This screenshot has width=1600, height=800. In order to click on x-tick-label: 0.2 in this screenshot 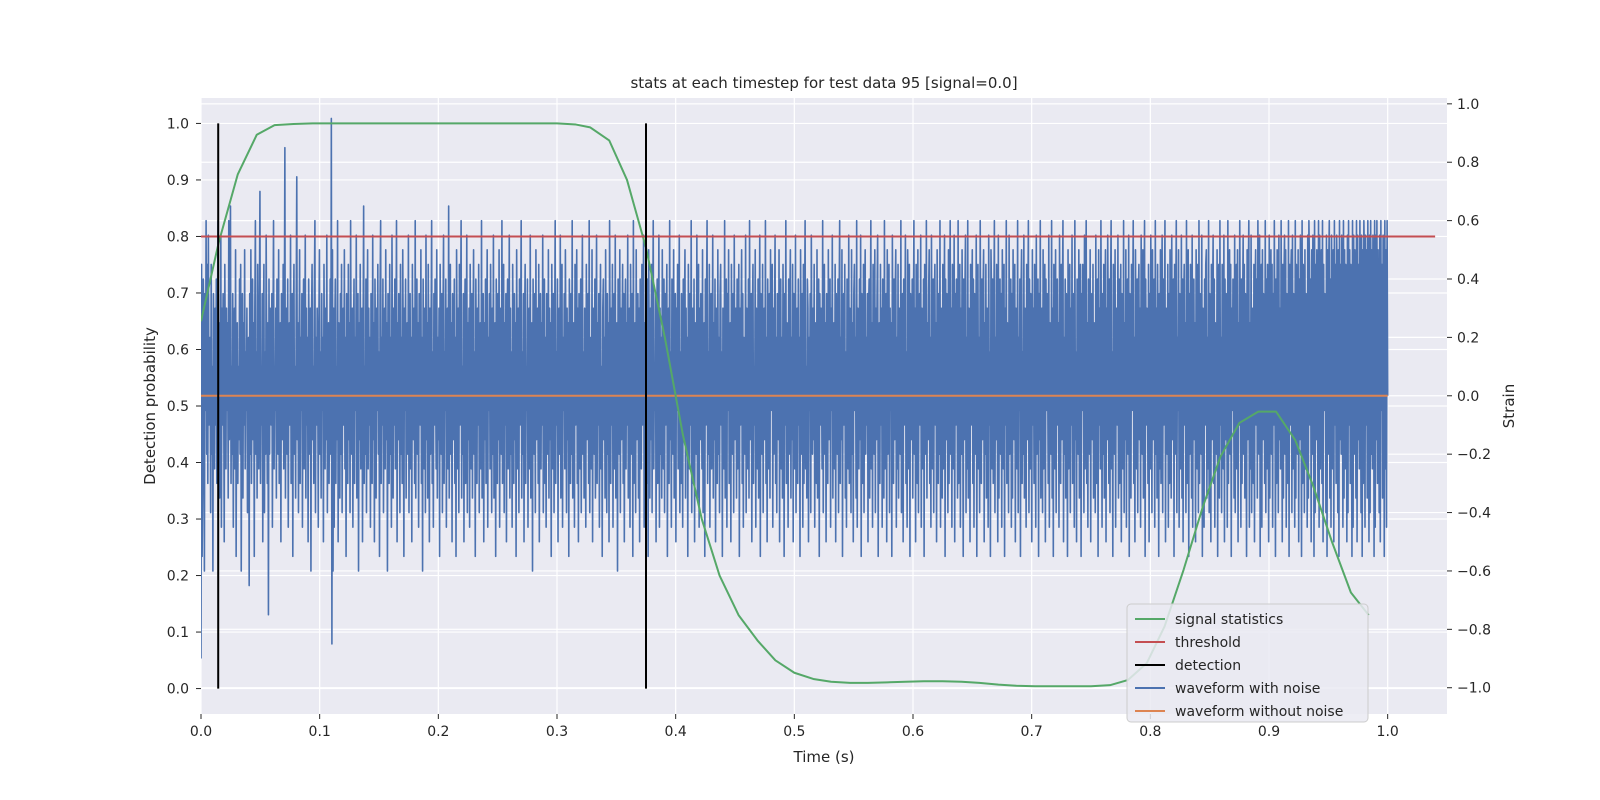, I will do `click(438, 732)`.